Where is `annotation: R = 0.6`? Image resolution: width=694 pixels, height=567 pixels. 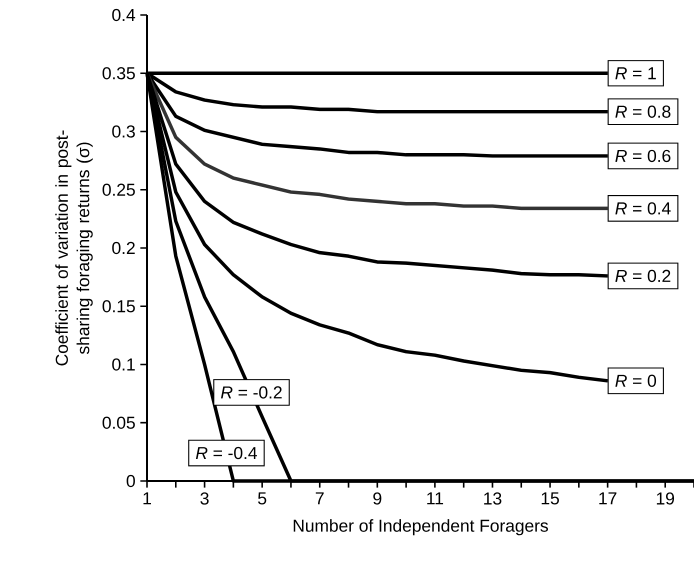
annotation: R = 0.6 is located at coordinates (642, 156).